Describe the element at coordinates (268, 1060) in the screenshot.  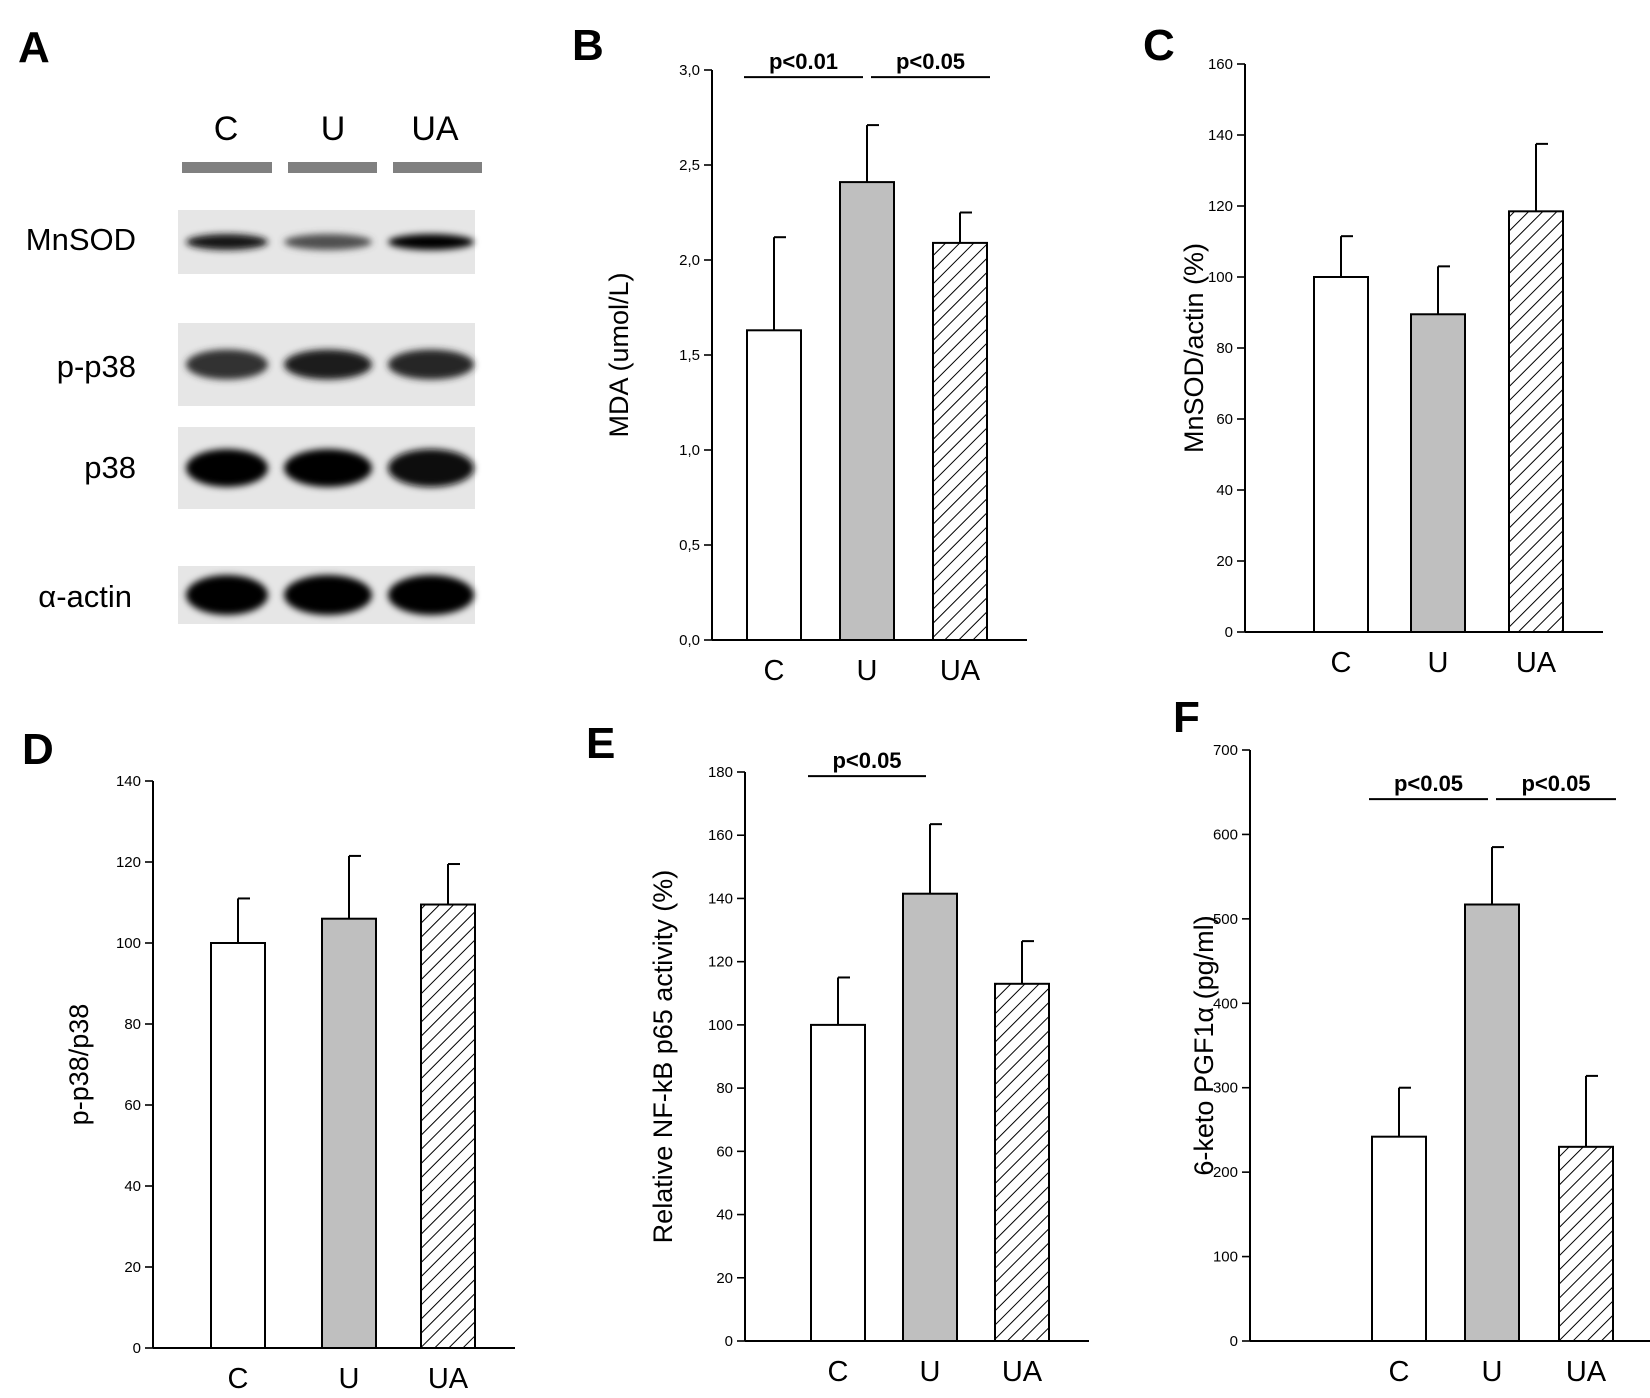
I see `chart-panel-d: D 0 20 40 60 80 100 120 140 p-p38/p38 C U UA` at that location.